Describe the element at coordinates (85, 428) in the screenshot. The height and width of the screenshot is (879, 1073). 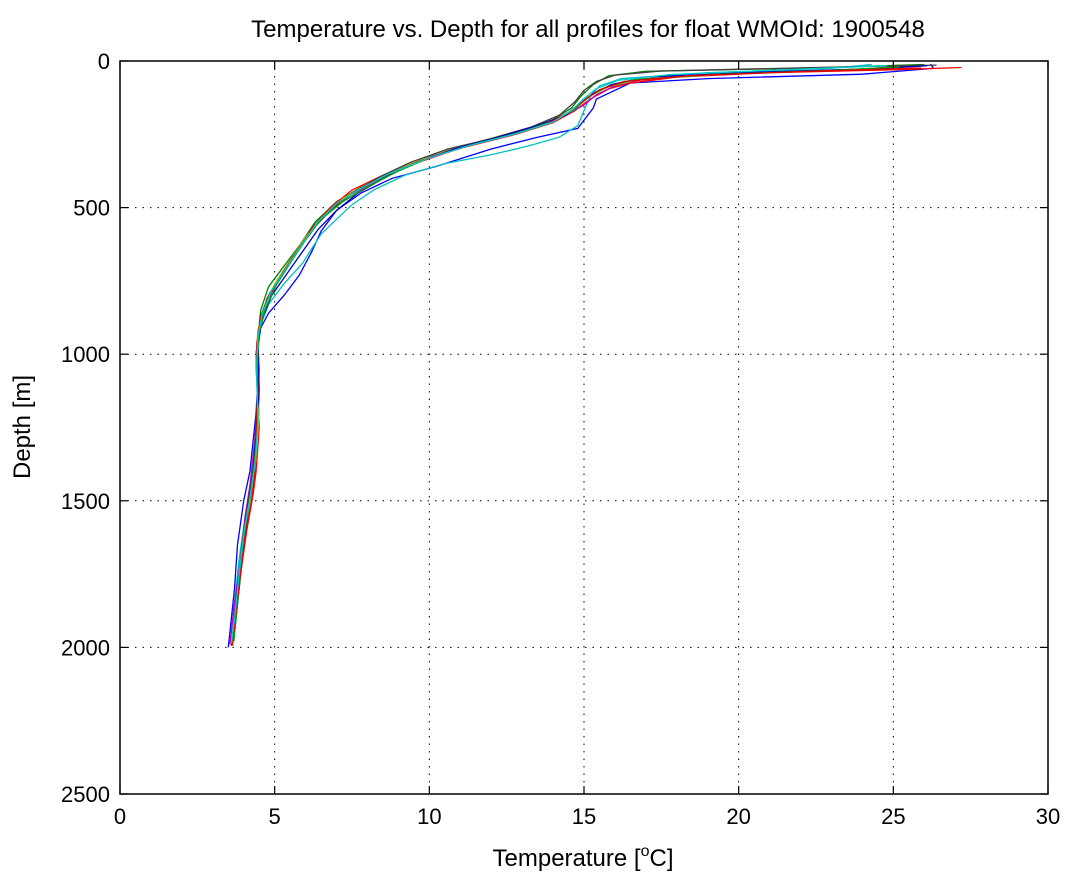
I see `y-tick-labels: 0 500 1000 1500 2000 2500` at that location.